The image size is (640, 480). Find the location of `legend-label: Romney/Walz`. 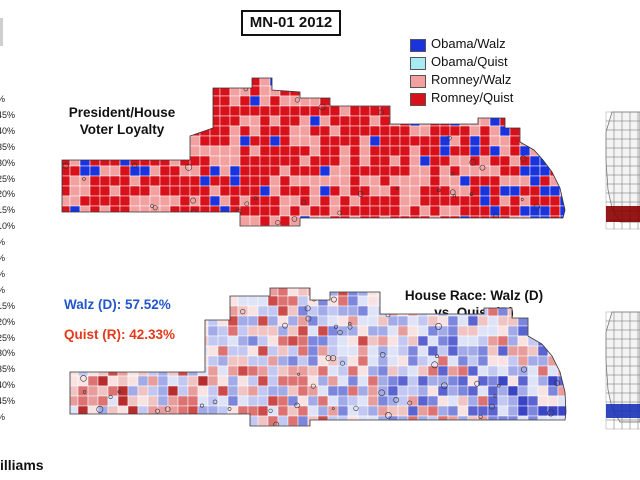

legend-label: Romney/Walz is located at coordinates (471, 79).